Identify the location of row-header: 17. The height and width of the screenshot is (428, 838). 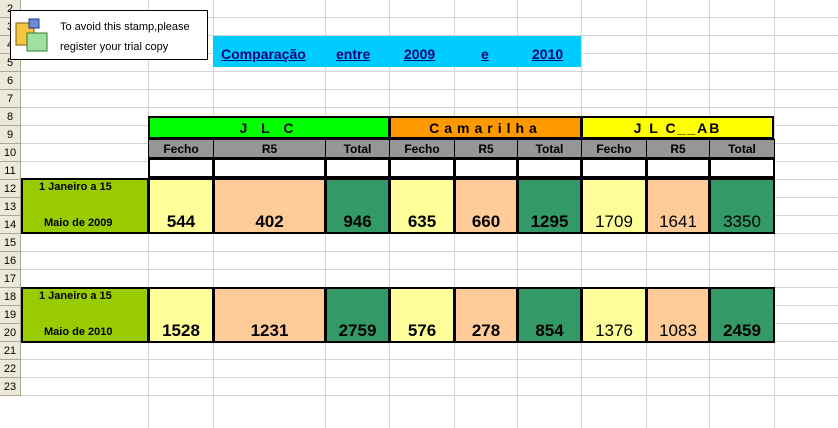
(10, 279).